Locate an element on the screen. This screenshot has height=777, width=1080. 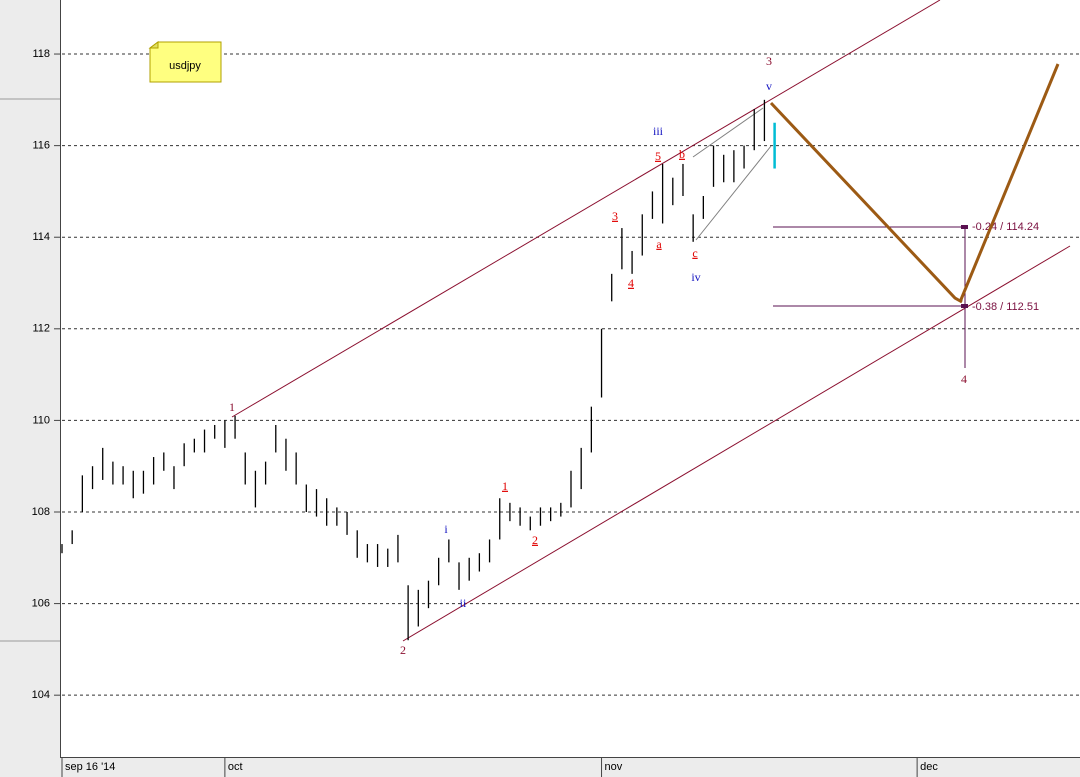
y-tick-label: 112 is located at coordinates (41, 329).